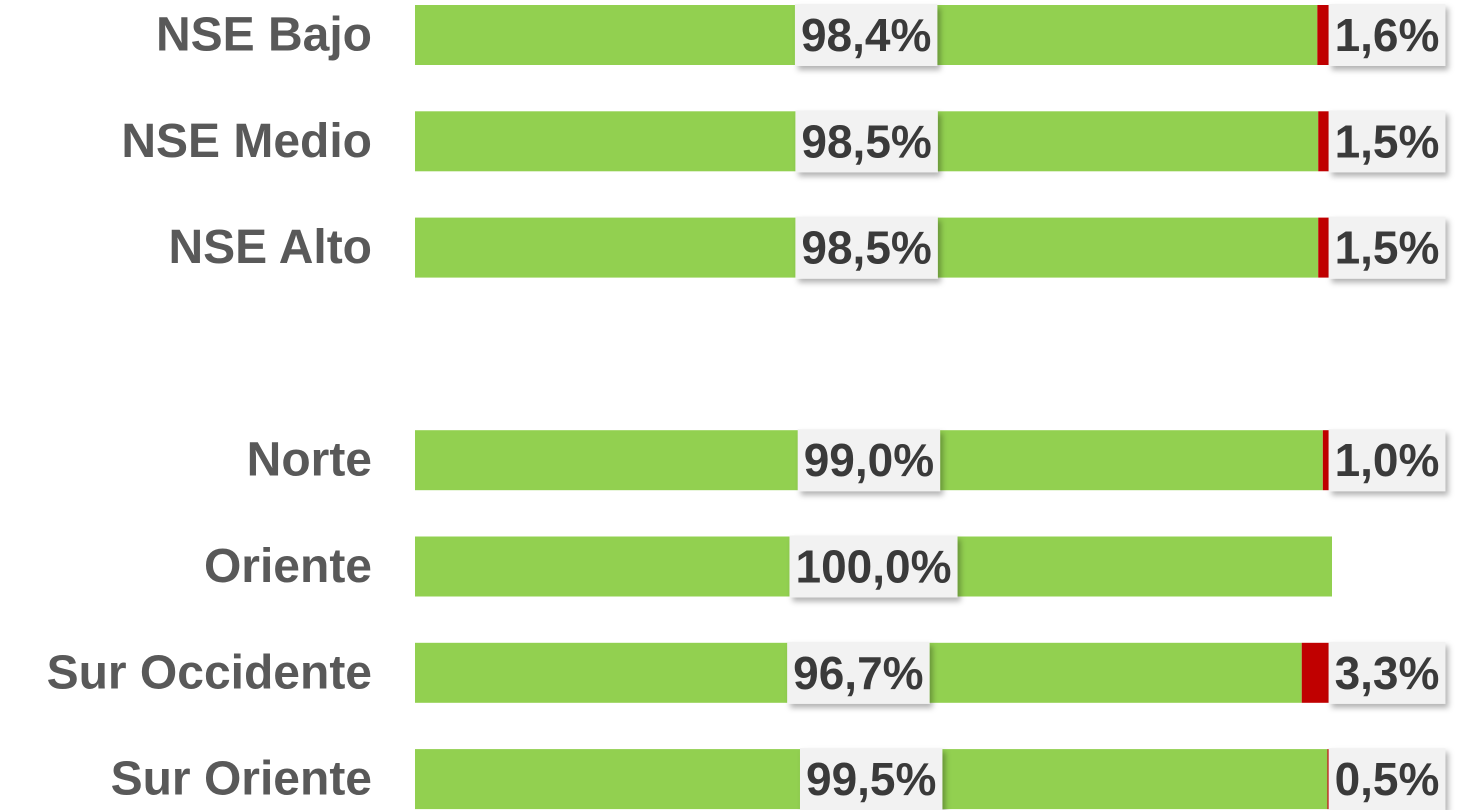 This screenshot has width=1481, height=810. I want to click on value-label-text: 99,5%, so click(871, 779).